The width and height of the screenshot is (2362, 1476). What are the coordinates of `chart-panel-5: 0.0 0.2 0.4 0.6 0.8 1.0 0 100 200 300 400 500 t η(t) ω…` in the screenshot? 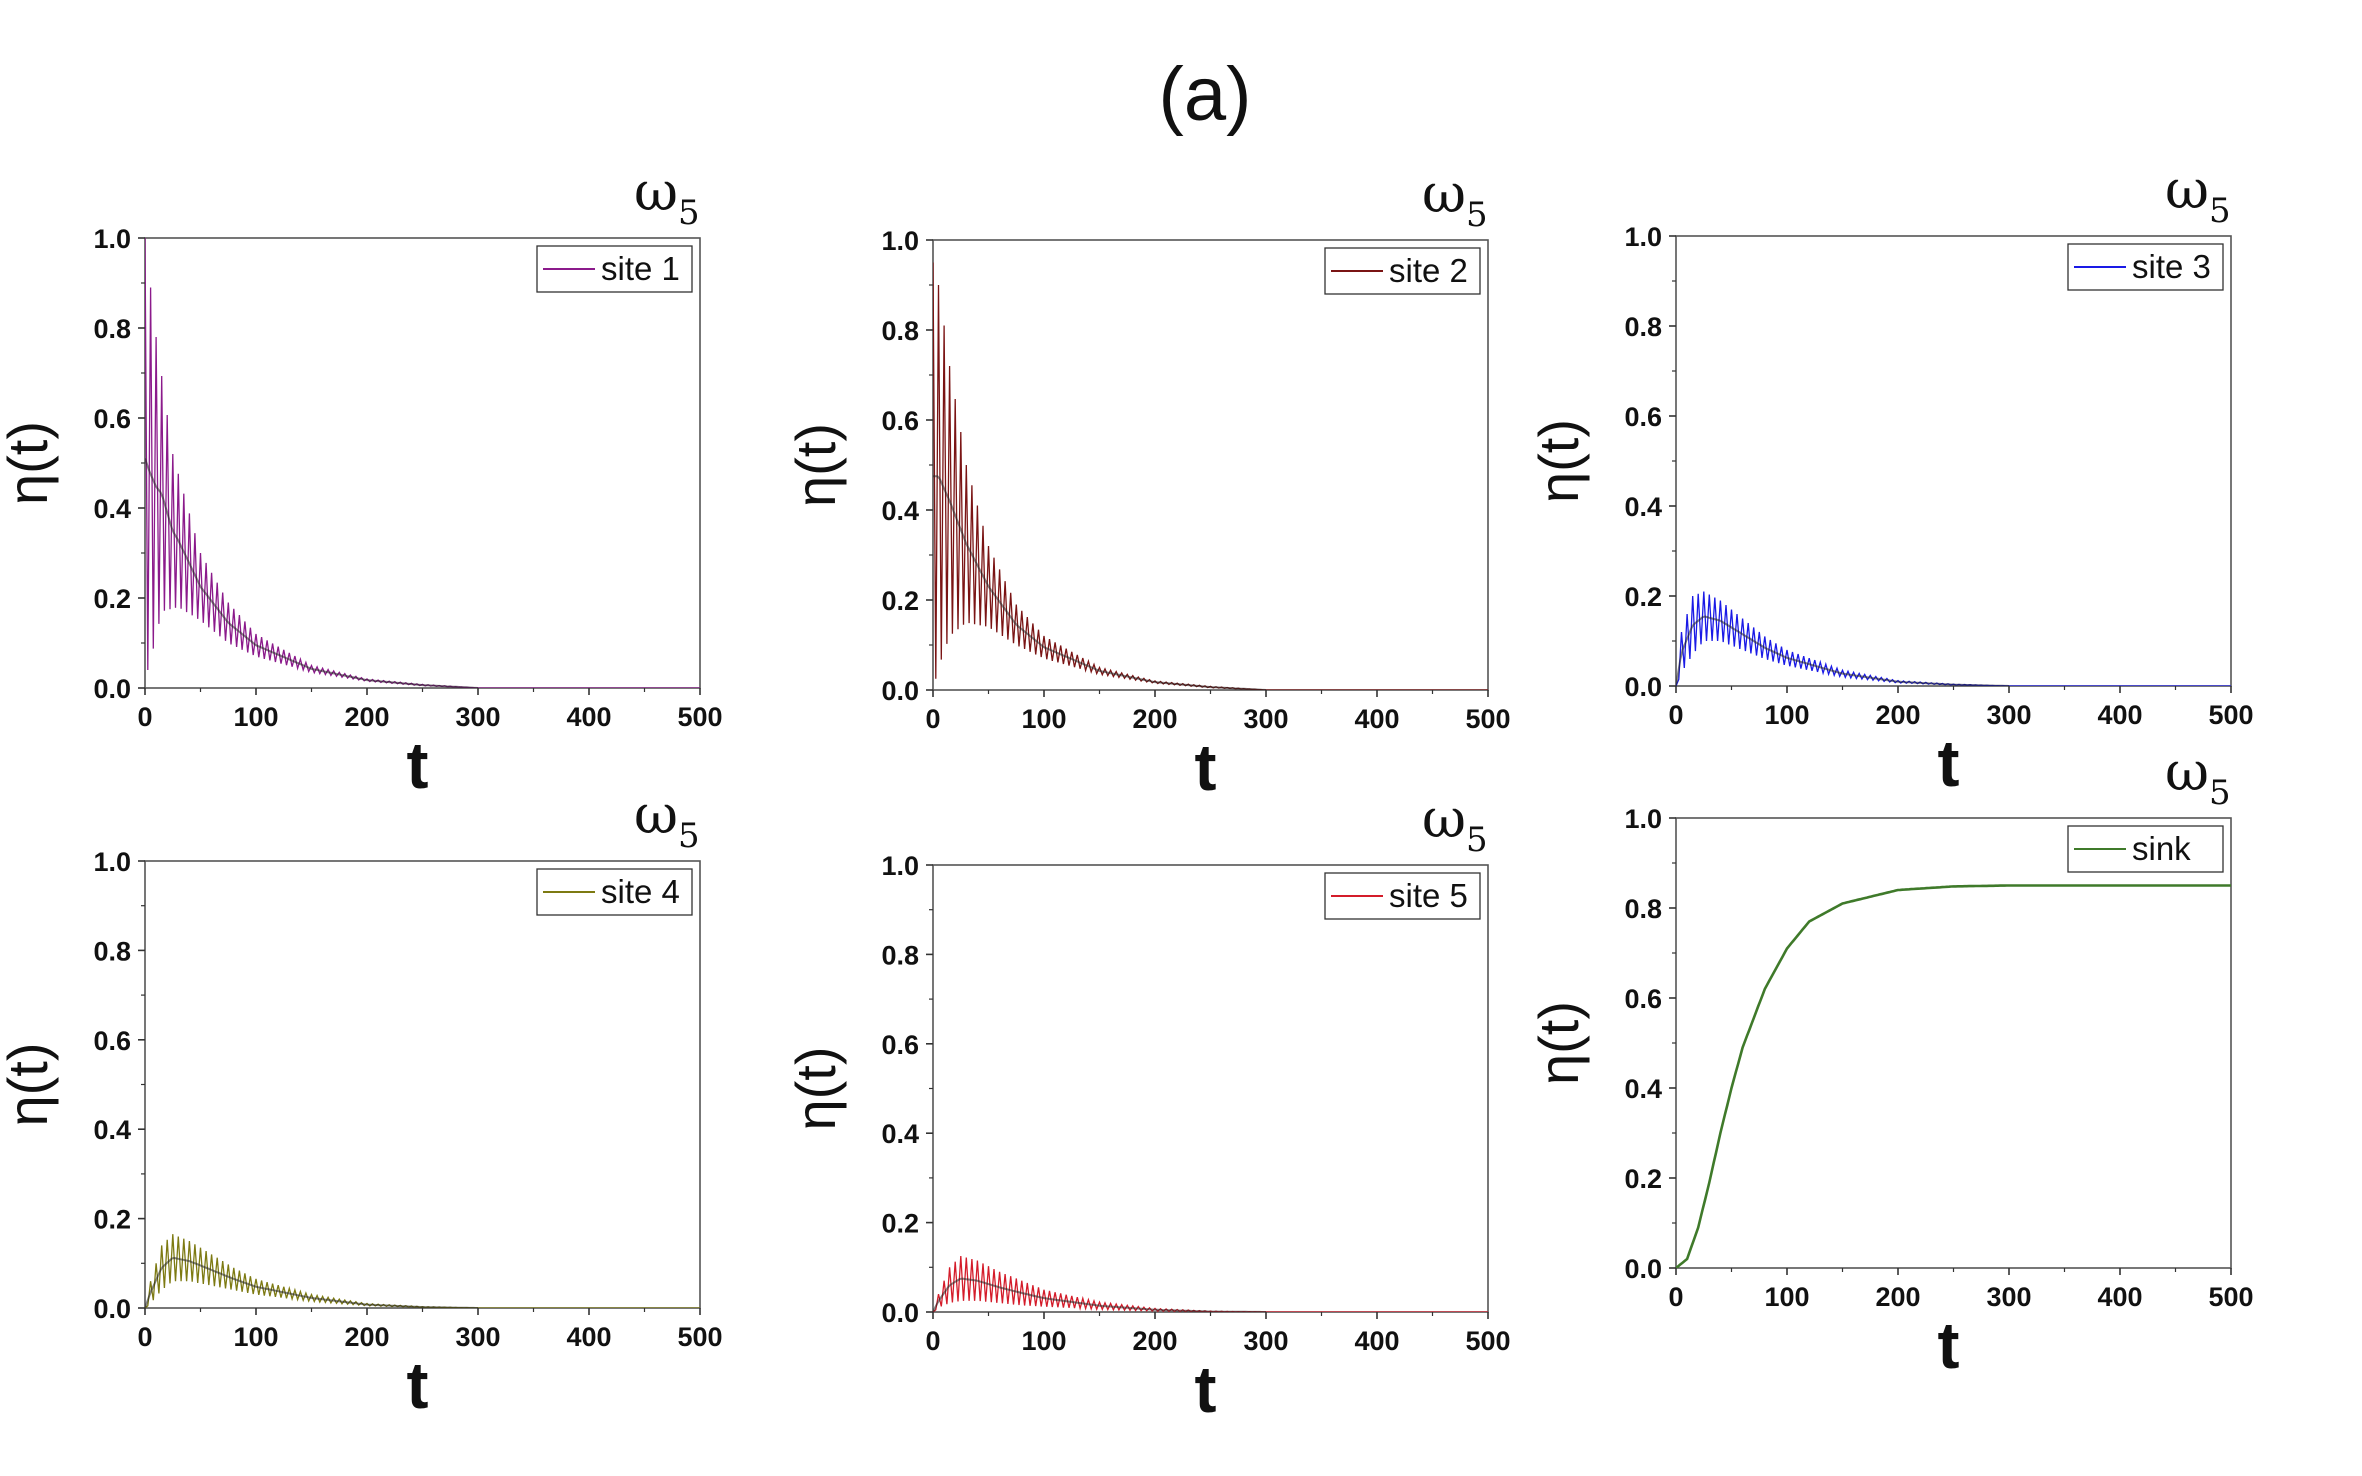 It's located at (1147, 1106).